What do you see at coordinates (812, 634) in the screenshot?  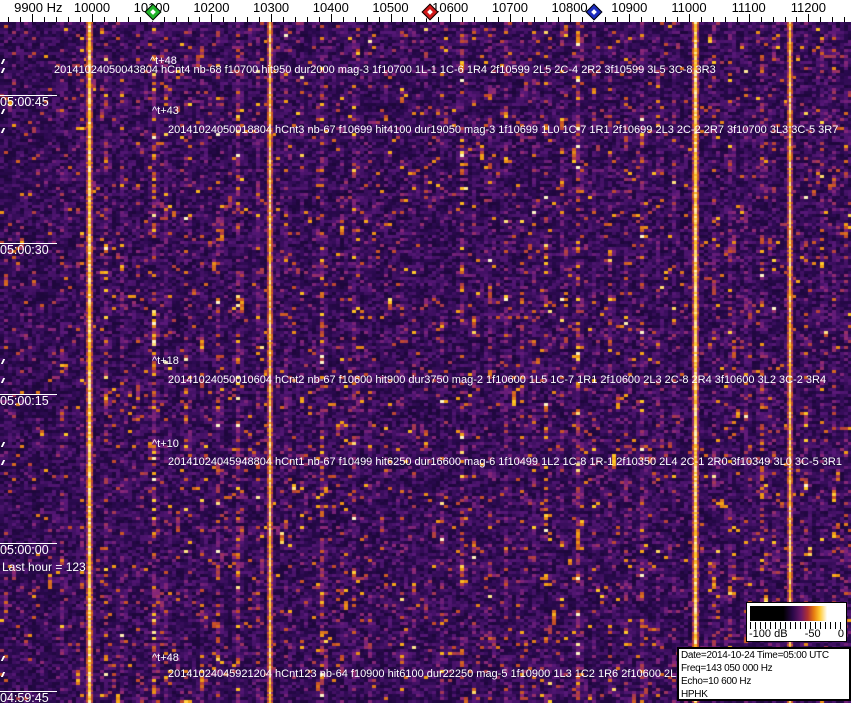 I see `legend-label-mid: -50` at bounding box center [812, 634].